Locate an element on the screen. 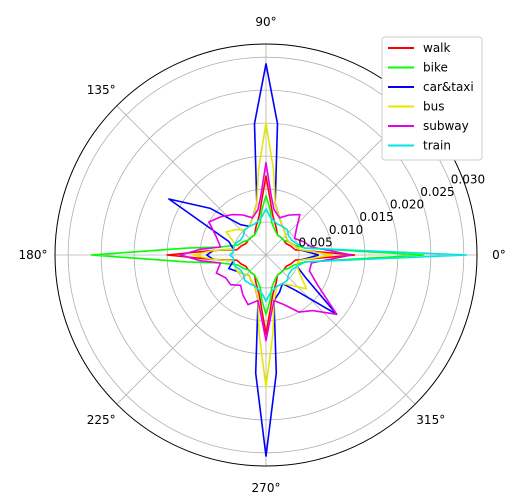 The image size is (514, 503). theta-tick-label: 180° is located at coordinates (33, 255).